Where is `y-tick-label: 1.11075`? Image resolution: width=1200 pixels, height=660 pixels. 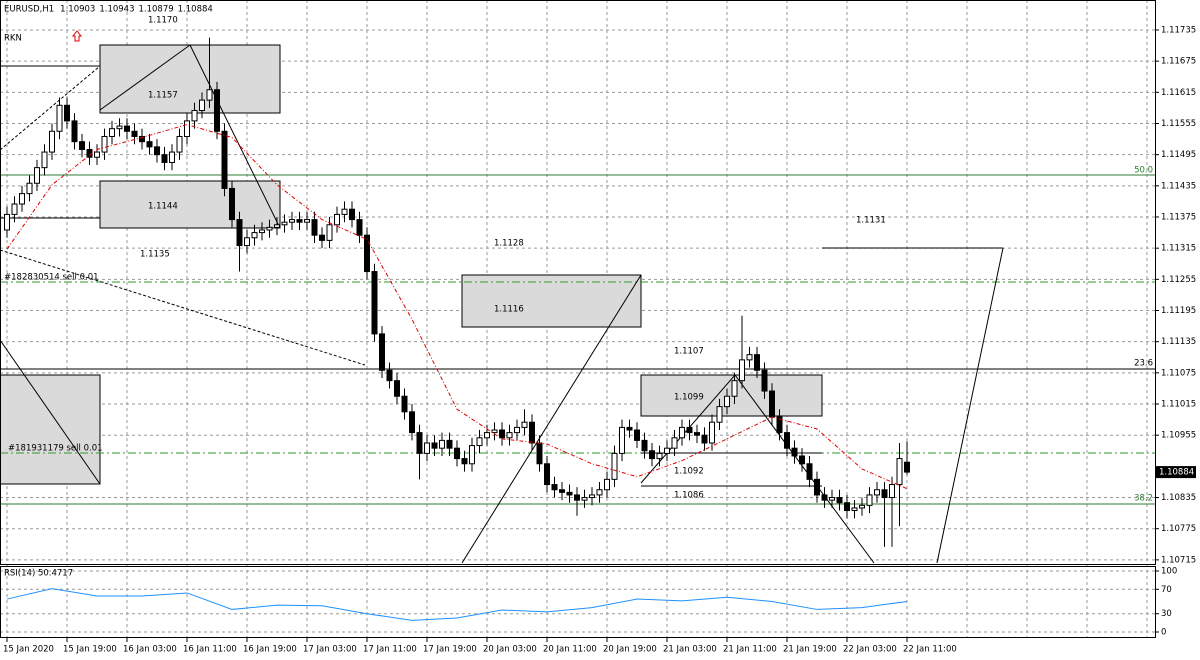
y-tick-label: 1.11075 is located at coordinates (1178, 373).